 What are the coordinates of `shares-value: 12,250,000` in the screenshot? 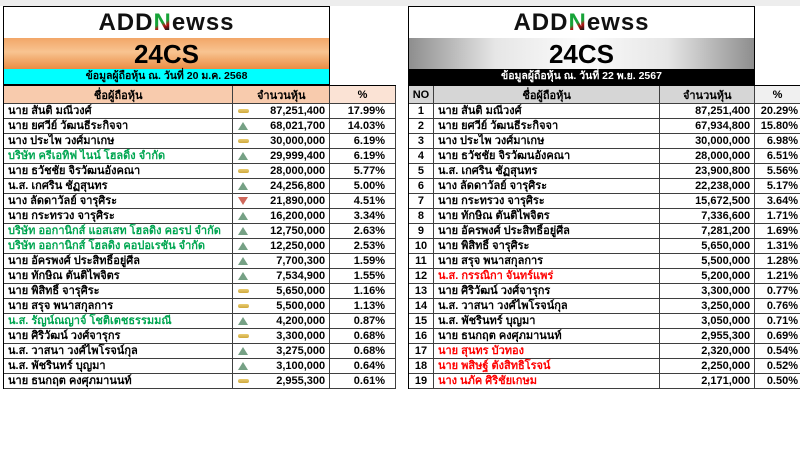 It's located at (298, 245).